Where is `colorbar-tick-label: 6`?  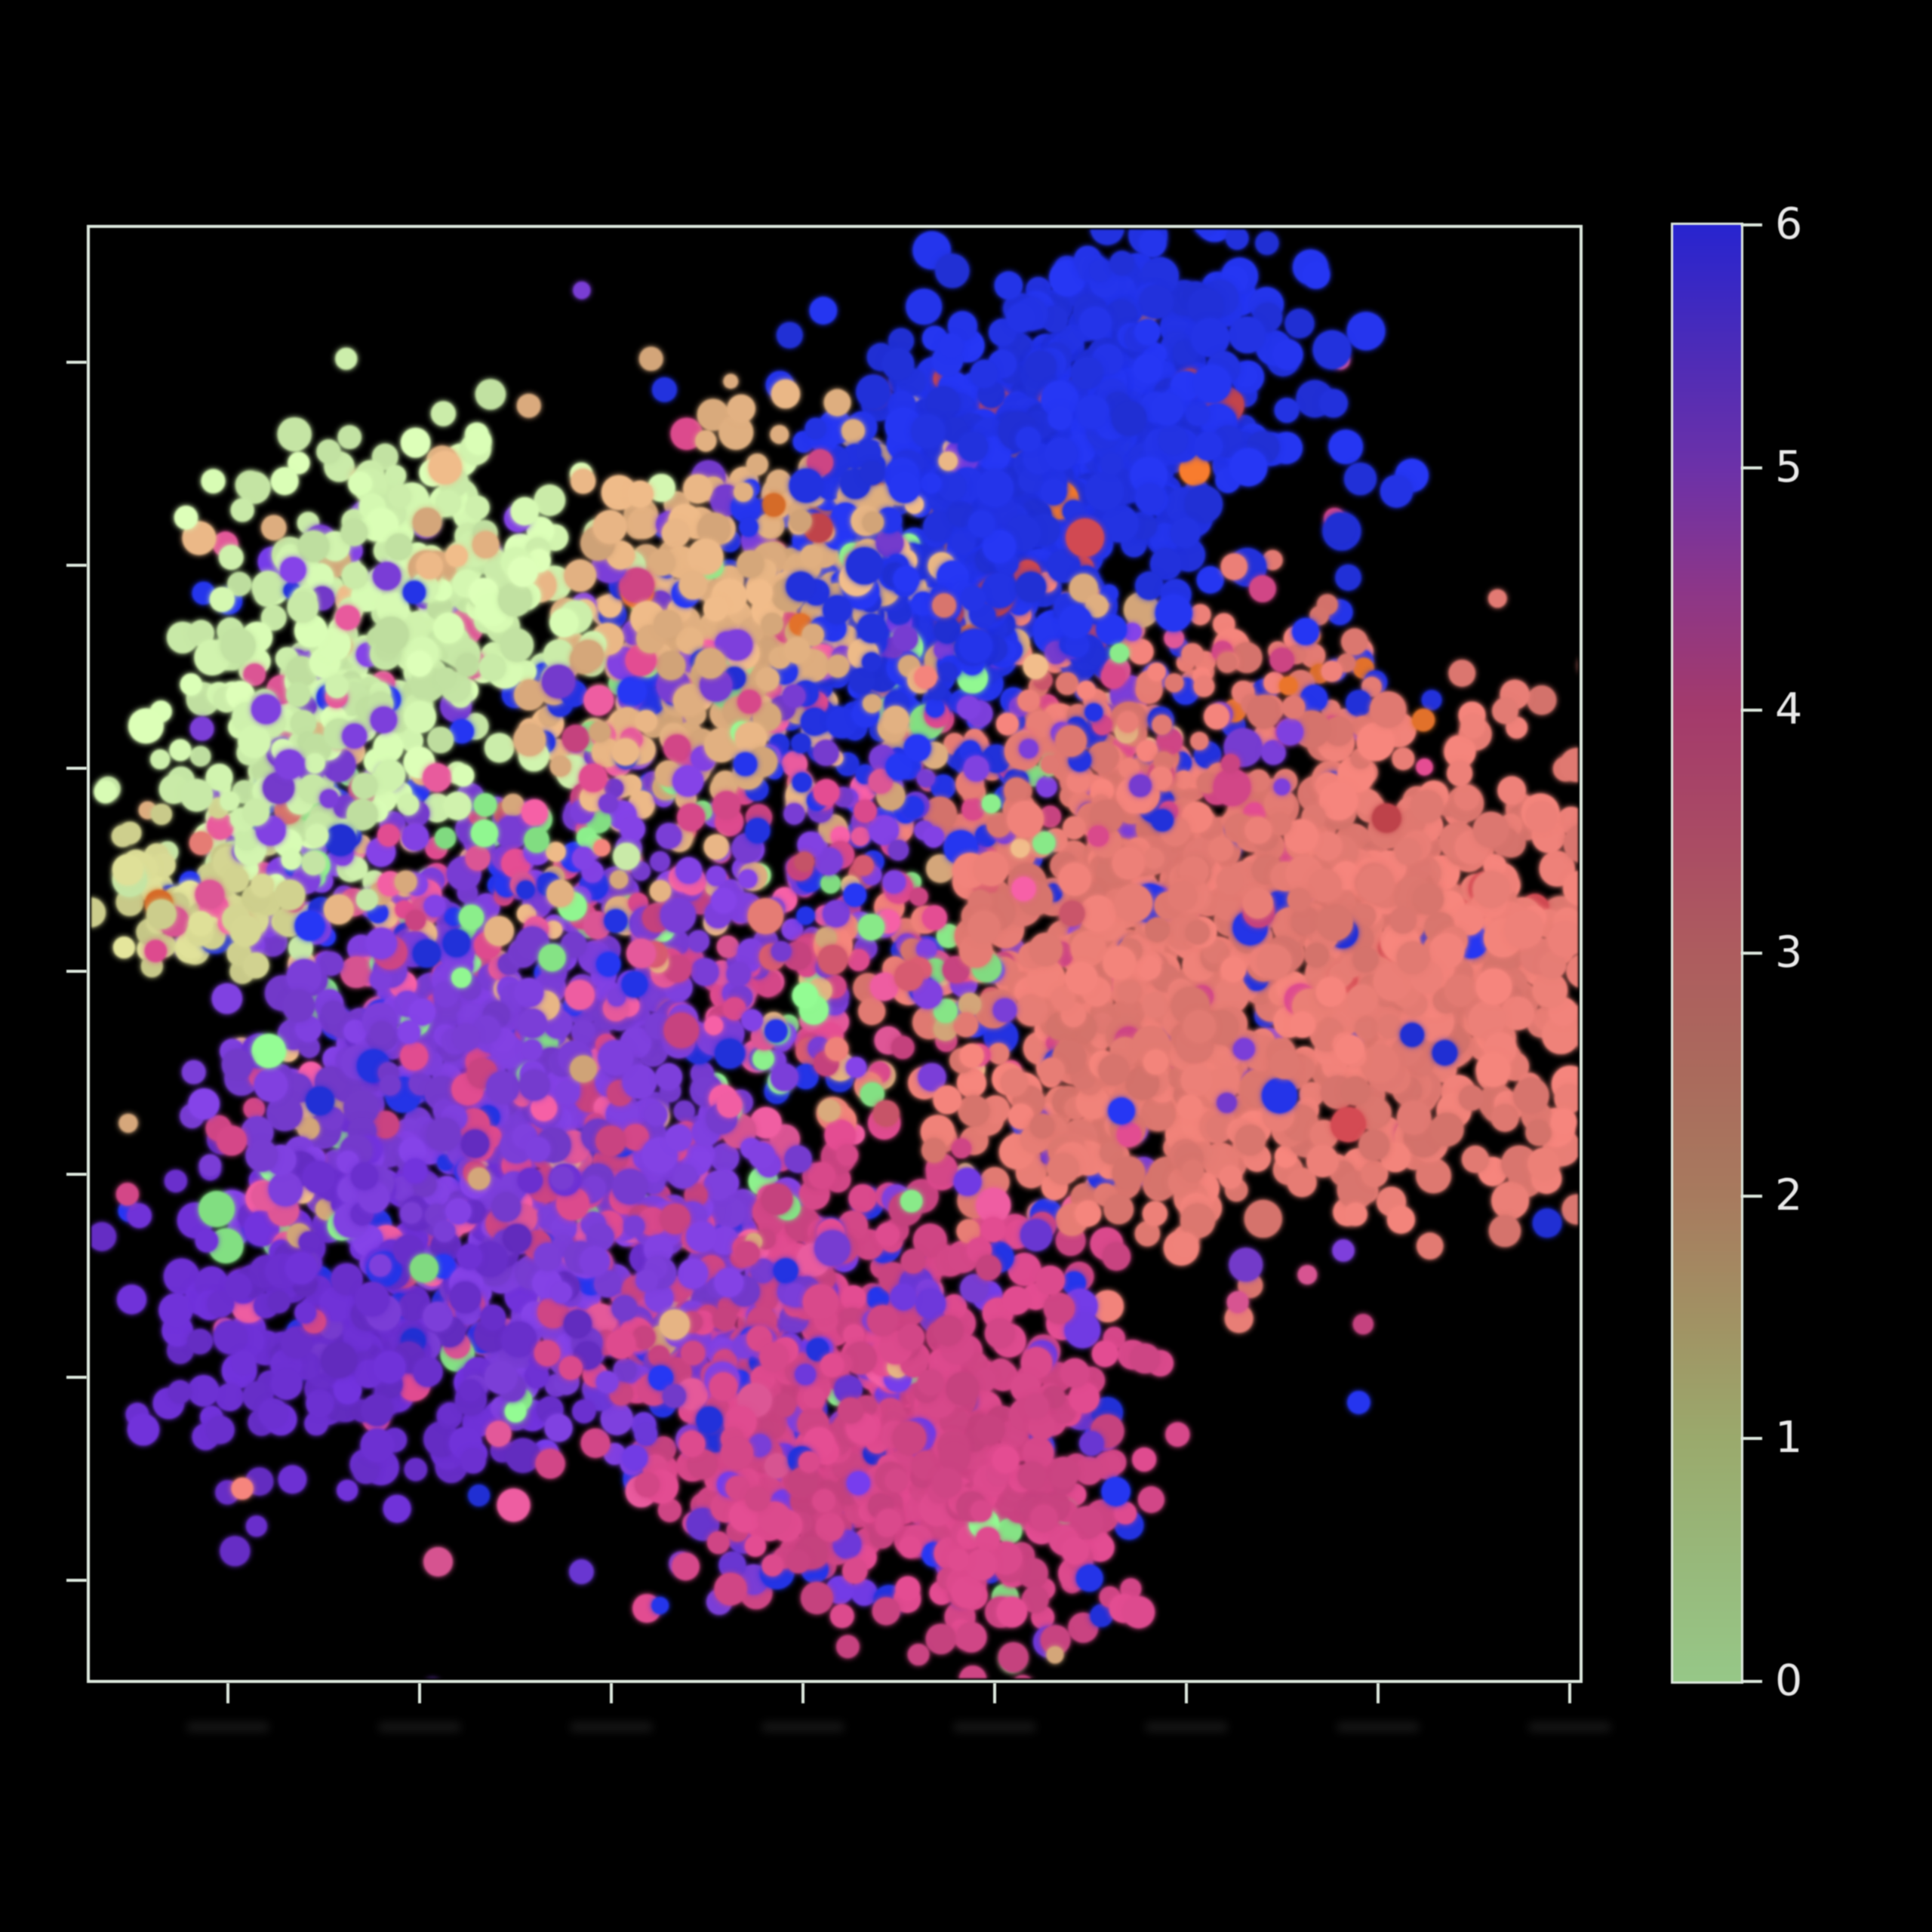 colorbar-tick-label: 6 is located at coordinates (1789, 224).